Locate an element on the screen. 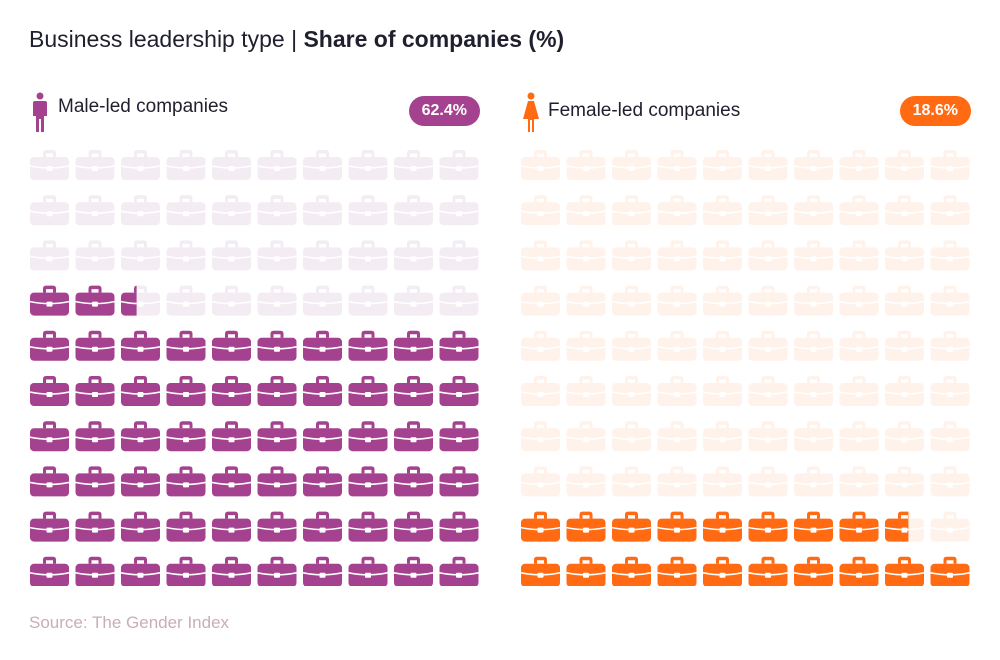 The height and width of the screenshot is (660, 1000). female-legend: Female-led companies 18.6% is located at coordinates (745, 112).